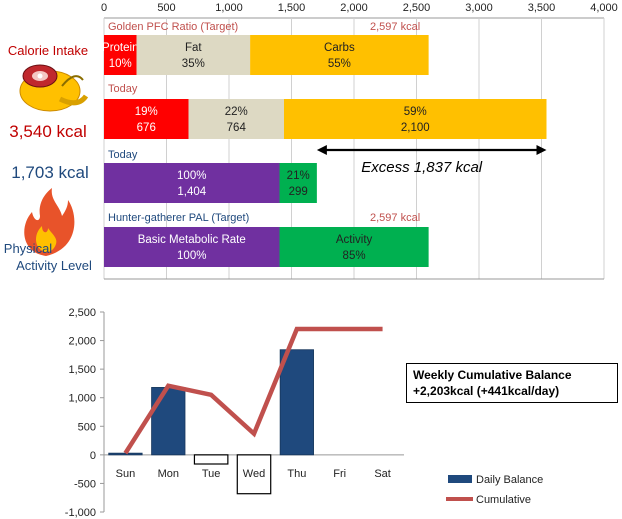 The width and height of the screenshot is (622, 519). What do you see at coordinates (48, 131) in the screenshot?
I see `intake-kcal: 3,540 kcal` at bounding box center [48, 131].